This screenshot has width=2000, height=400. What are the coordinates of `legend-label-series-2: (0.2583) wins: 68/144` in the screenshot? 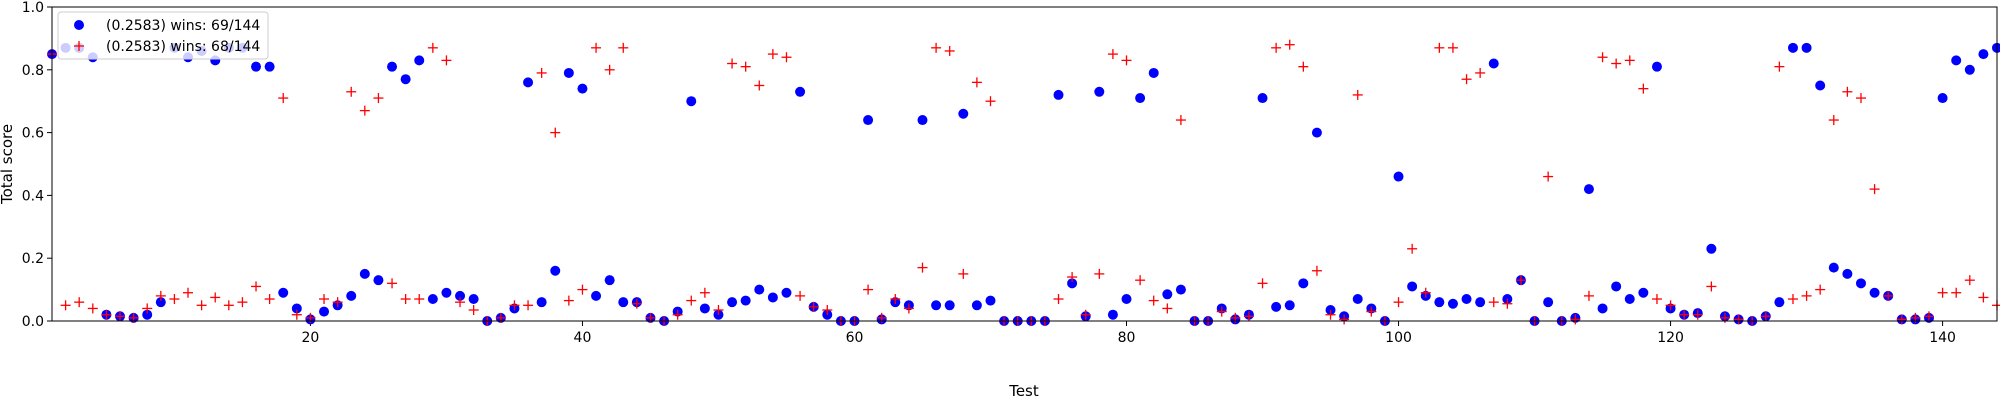 It's located at (183, 47).